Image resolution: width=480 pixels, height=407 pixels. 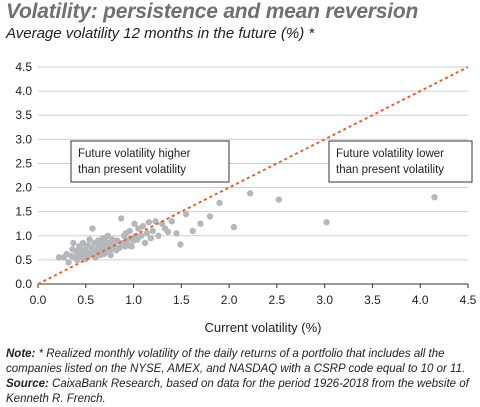 I want to click on x-tick-label: 0.5, so click(x=85, y=300).